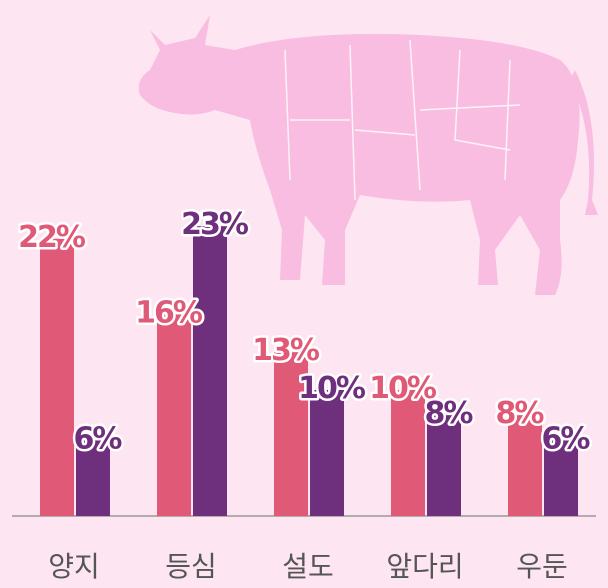 This screenshot has width=608, height=588. What do you see at coordinates (74, 566) in the screenshot?
I see `x-tick-label: 양지` at bounding box center [74, 566].